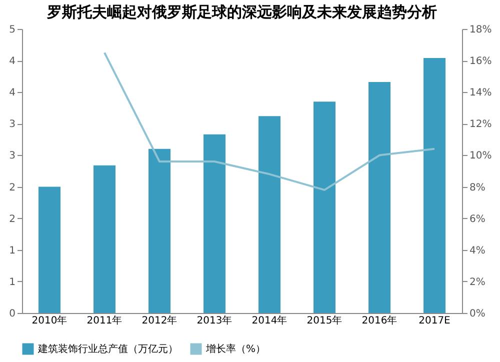 The image size is (500, 362). I want to click on y2-tick-label: 16%, so click(481, 62).